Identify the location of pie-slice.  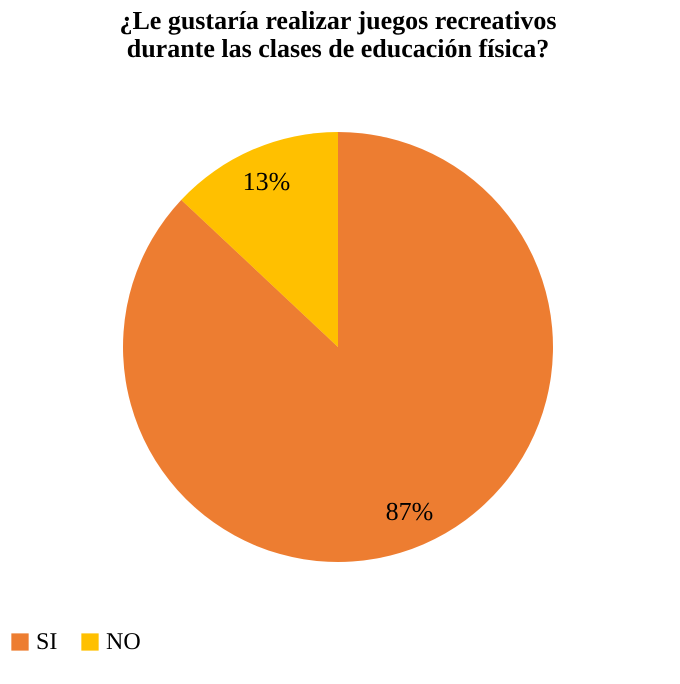
(259, 239).